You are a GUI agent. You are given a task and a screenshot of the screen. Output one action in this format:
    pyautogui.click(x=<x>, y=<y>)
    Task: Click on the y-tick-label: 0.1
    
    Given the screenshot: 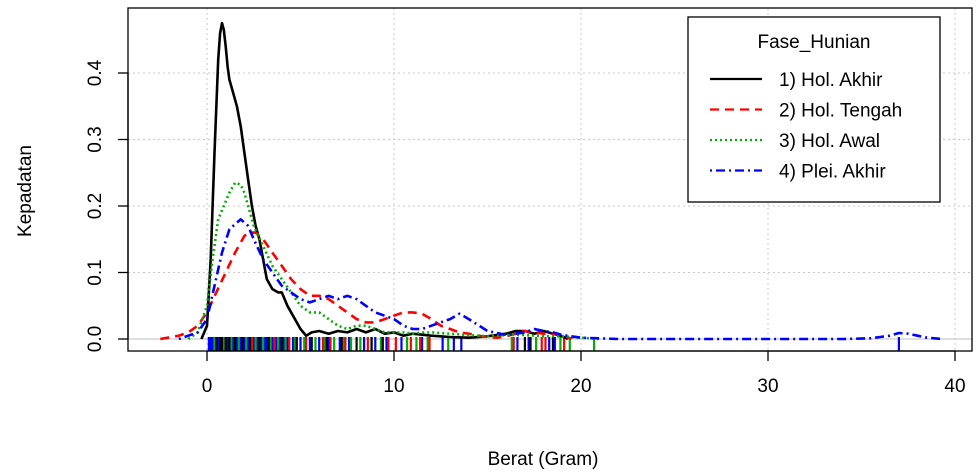 What is the action you would take?
    pyautogui.click(x=95, y=272)
    